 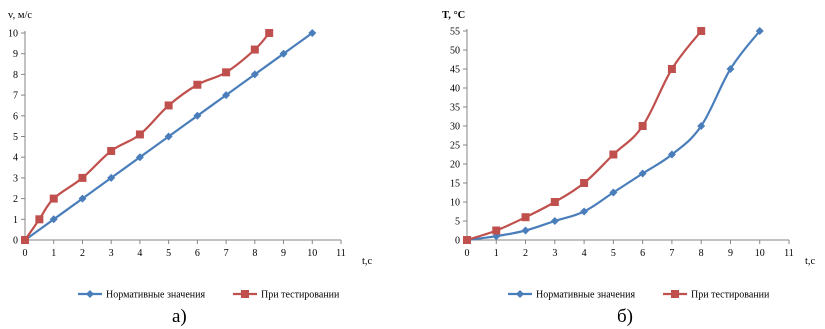 I want to click on chart-a-y-tick-label: 5, so click(x=15, y=137).